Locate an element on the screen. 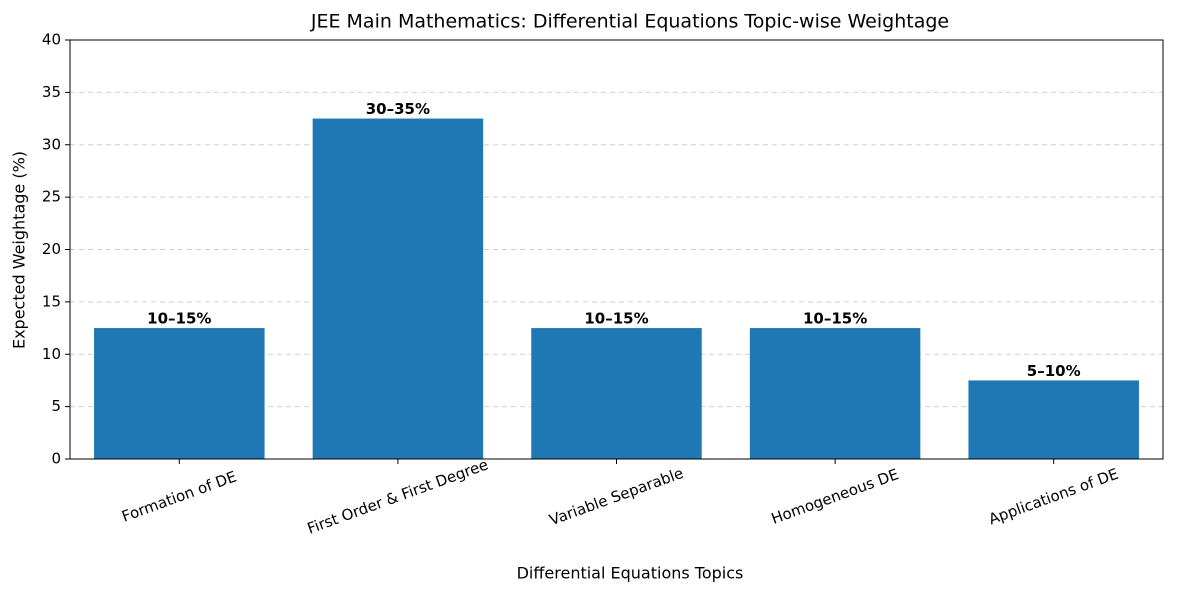  y-tick-label: 25 is located at coordinates (51, 197).